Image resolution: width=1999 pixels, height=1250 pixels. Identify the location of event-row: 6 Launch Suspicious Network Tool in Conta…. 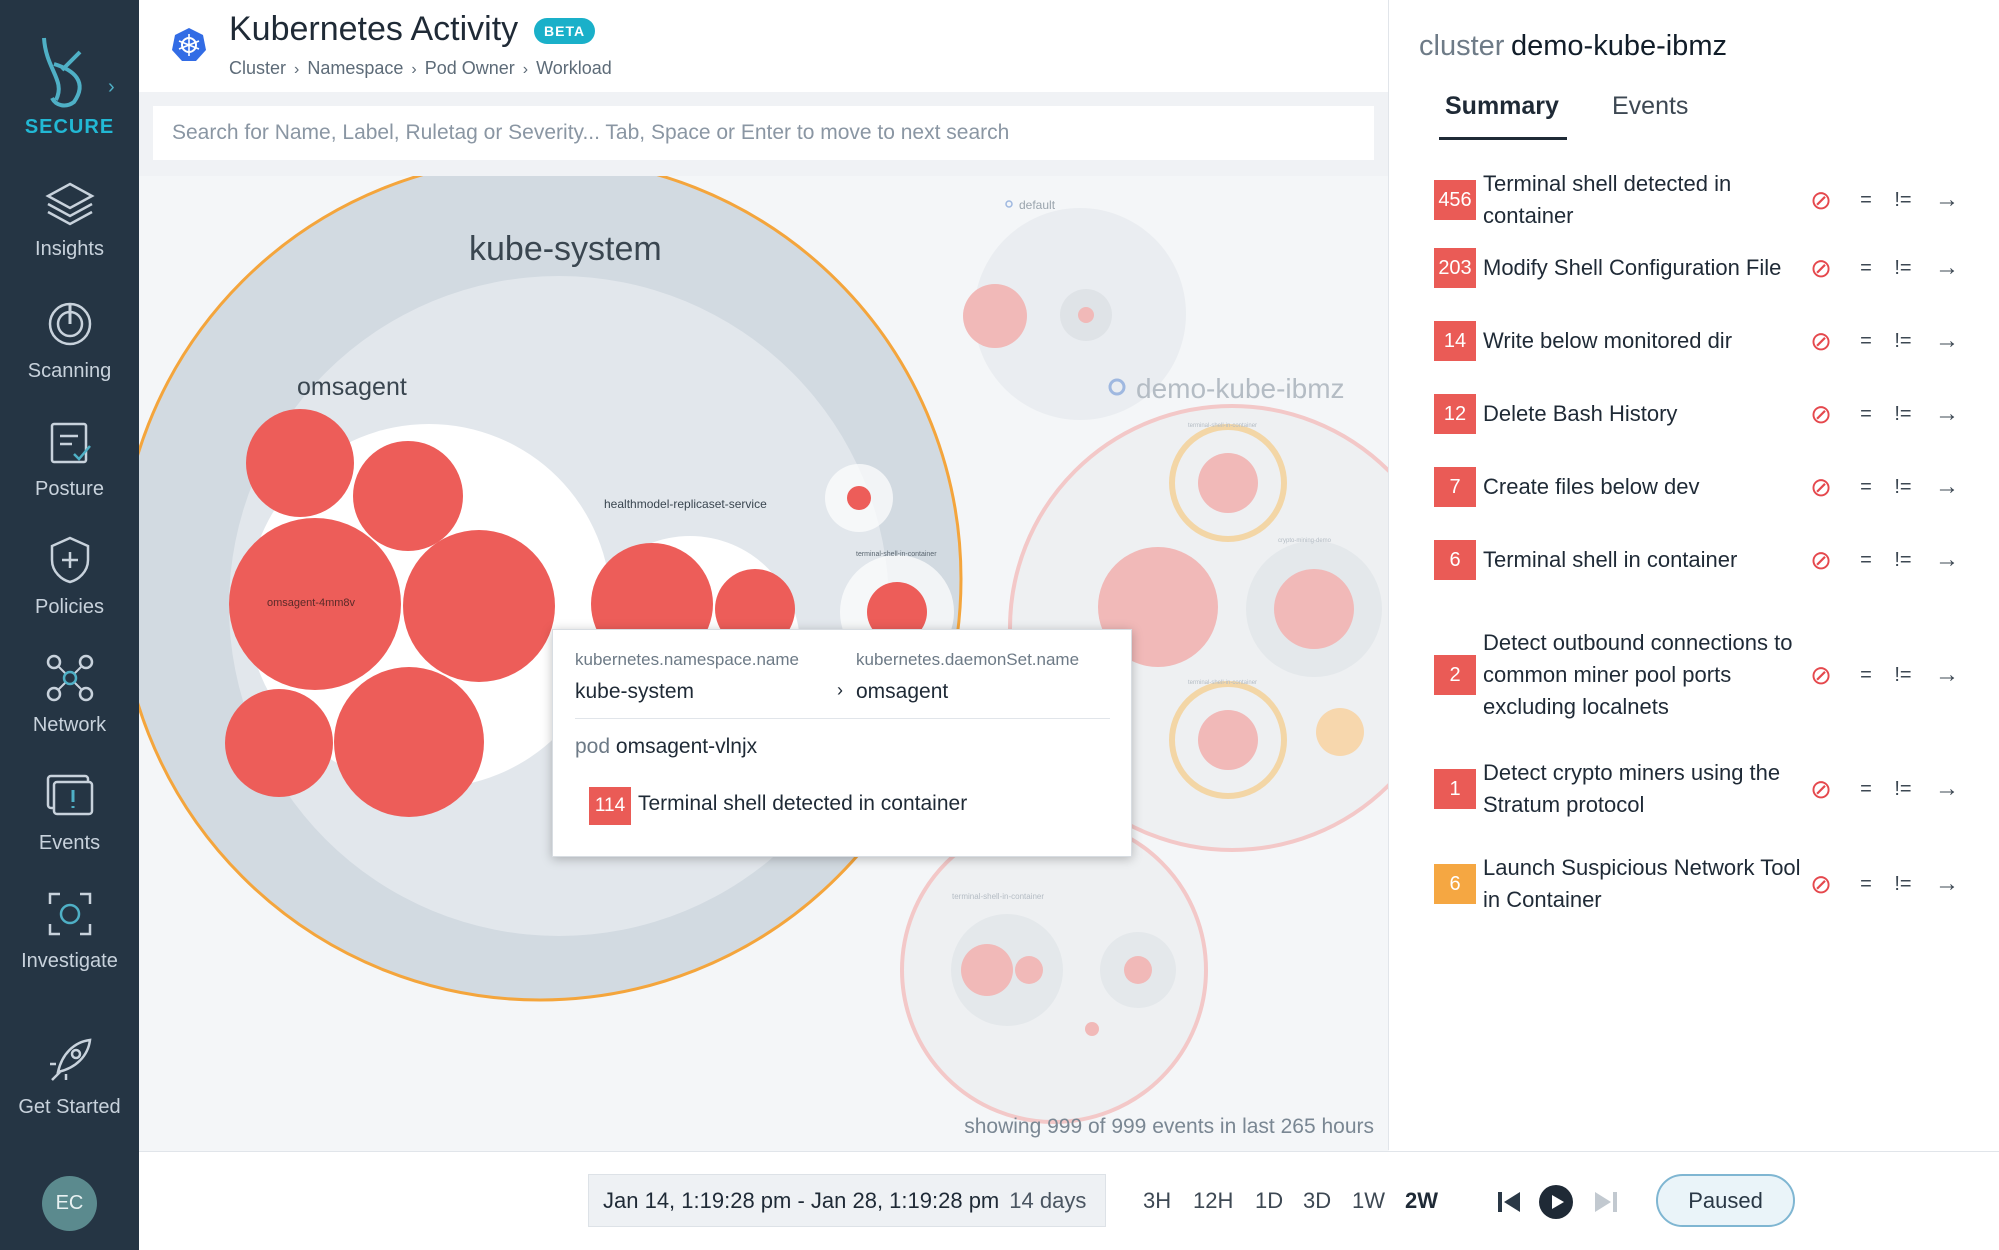
(1704, 884).